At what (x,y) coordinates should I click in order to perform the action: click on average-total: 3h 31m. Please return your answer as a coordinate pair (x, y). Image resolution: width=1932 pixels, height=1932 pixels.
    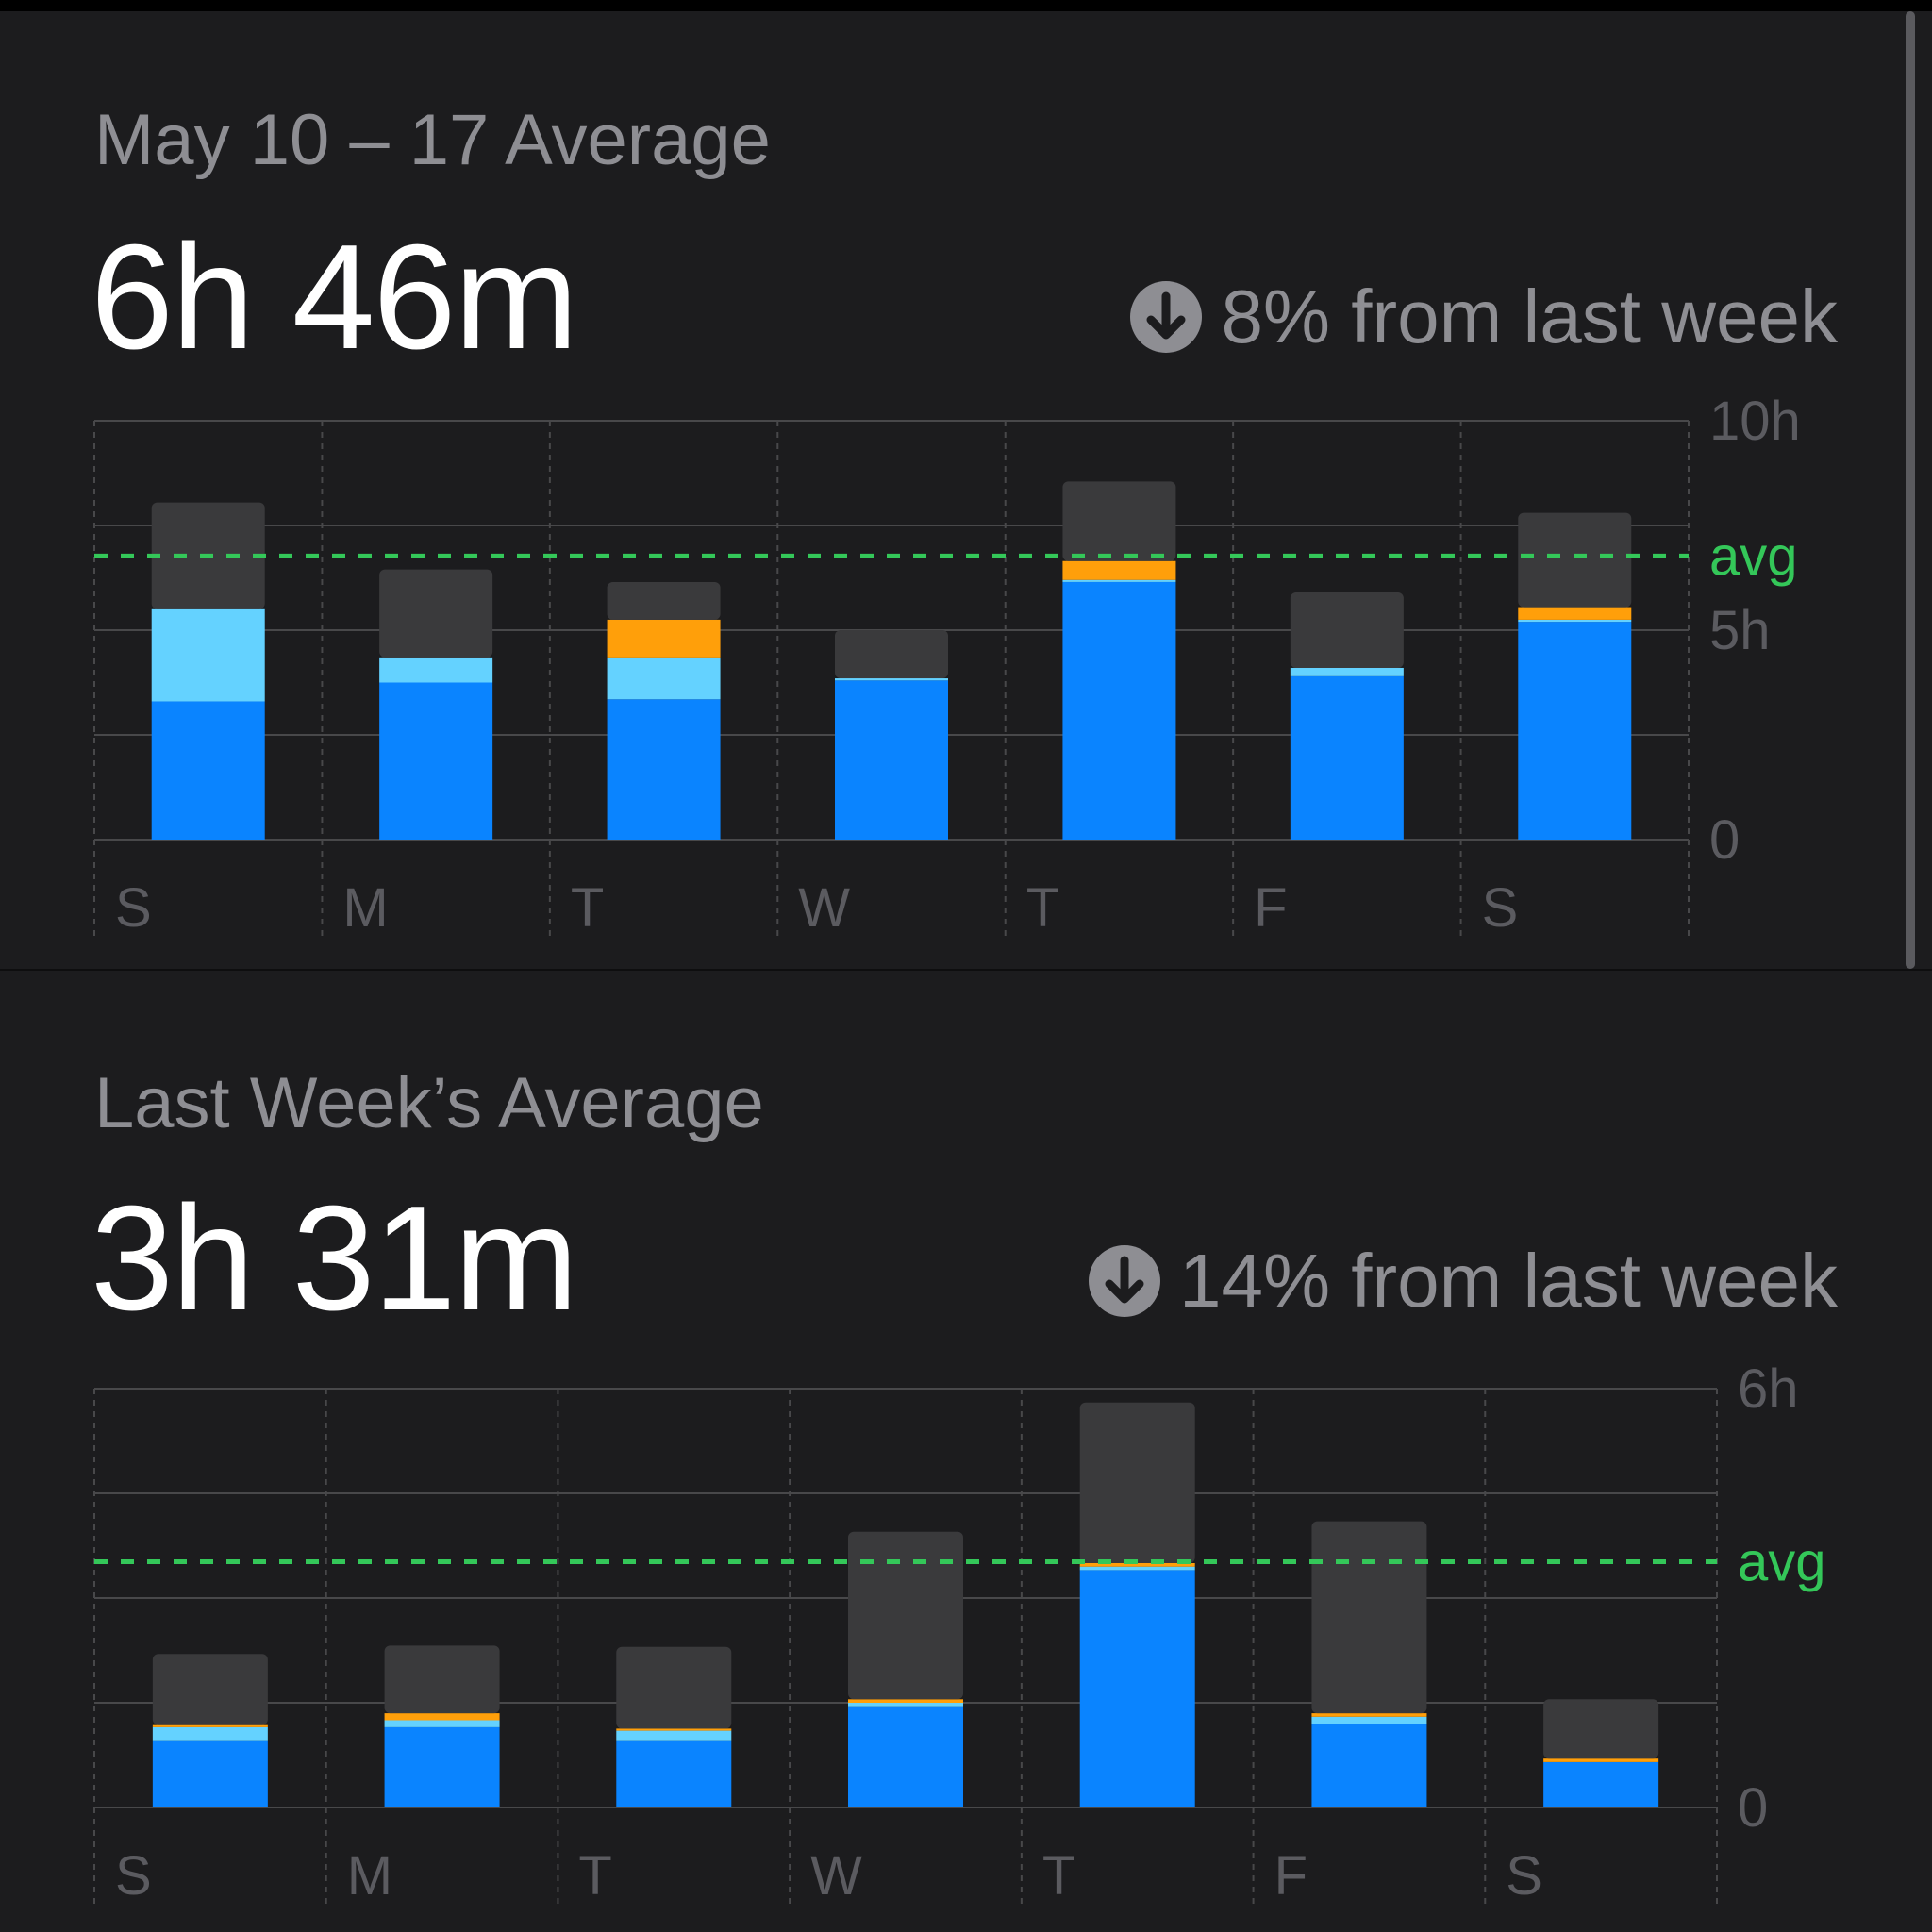
    Looking at the image, I should click on (334, 1258).